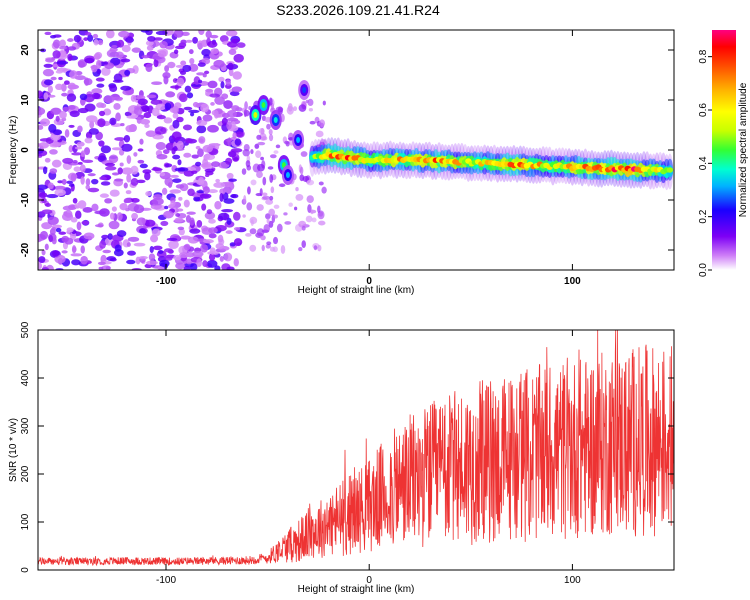 Image resolution: width=750 pixels, height=600 pixels. I want to click on heatmap-ridge-cell, so click(670, 170).